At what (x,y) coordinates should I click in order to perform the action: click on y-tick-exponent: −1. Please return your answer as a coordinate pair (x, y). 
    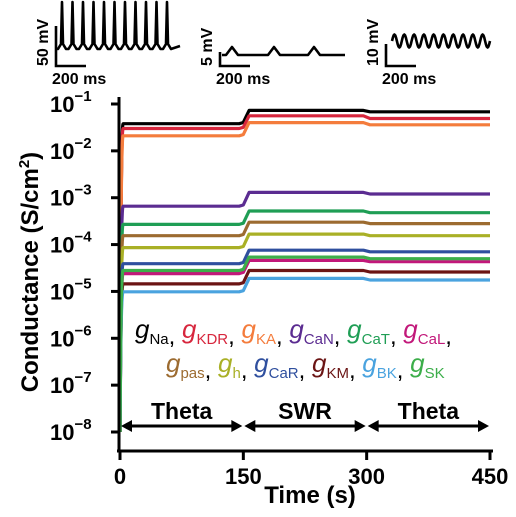
    Looking at the image, I should click on (82, 96).